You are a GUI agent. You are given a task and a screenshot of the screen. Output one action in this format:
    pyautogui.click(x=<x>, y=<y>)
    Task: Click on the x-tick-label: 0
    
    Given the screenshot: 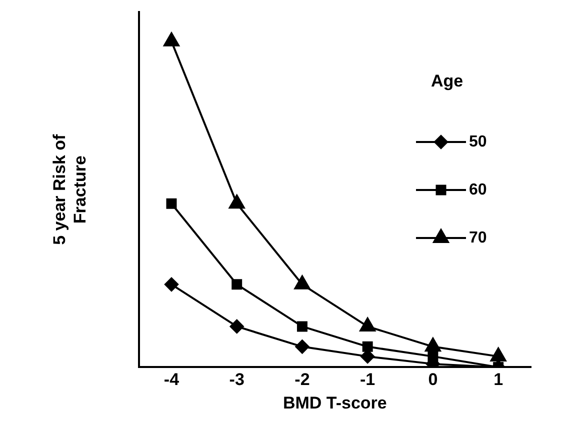 What is the action you would take?
    pyautogui.click(x=433, y=380)
    